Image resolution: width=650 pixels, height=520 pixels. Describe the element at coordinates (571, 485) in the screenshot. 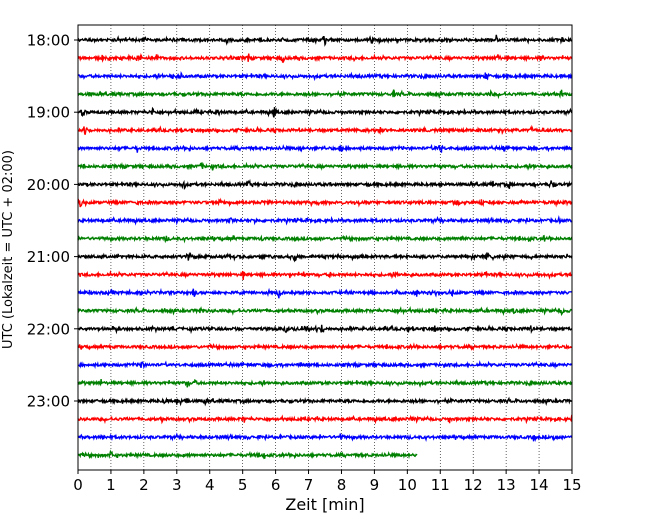

I see `x-tick-label: 15` at that location.